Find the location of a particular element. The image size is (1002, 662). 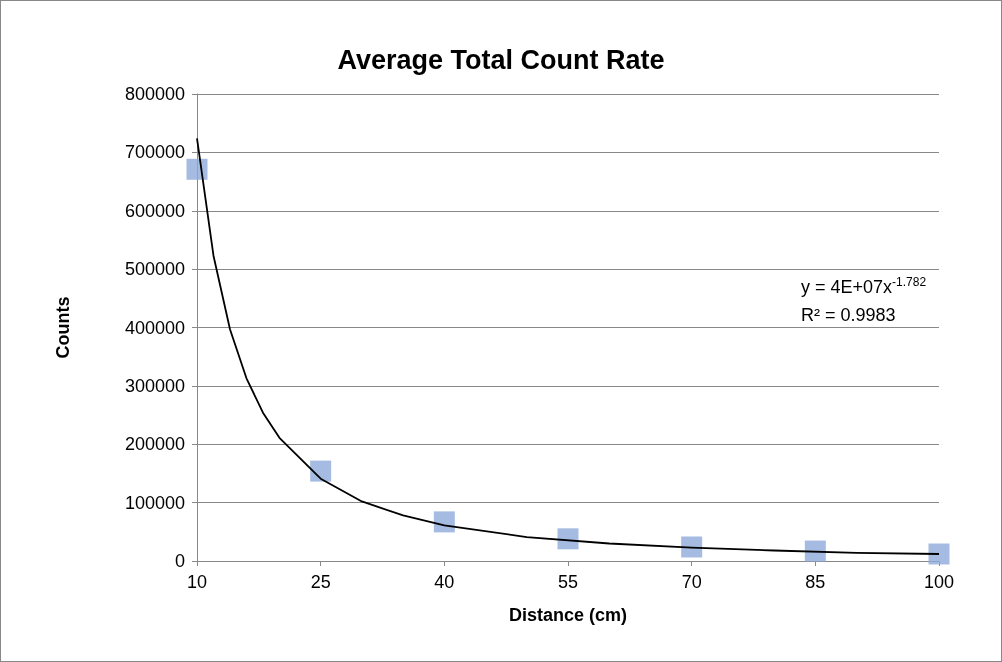

chart-title: Average Total Count Rate is located at coordinates (501, 59).